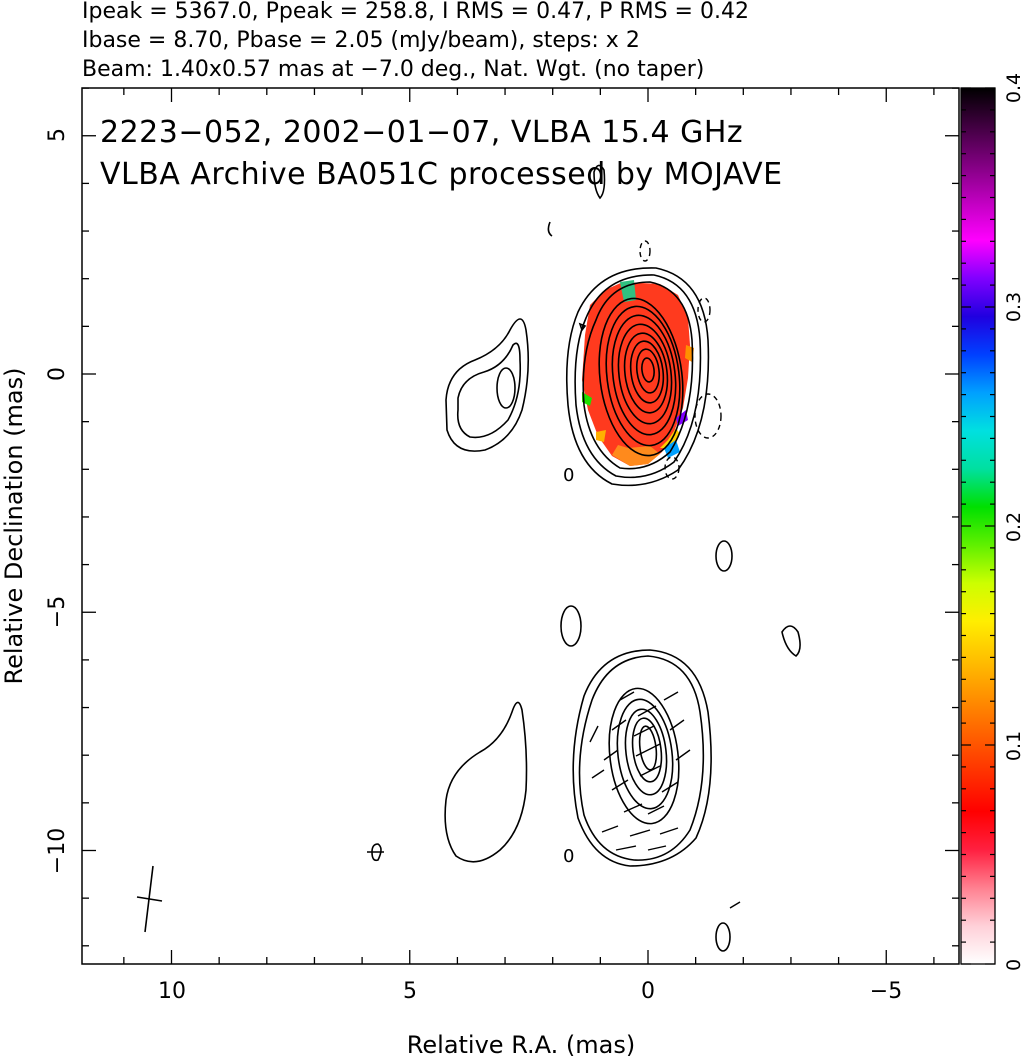 Image resolution: width=1022 pixels, height=1060 pixels. What do you see at coordinates (521, 1045) in the screenshot?
I see `x-axis-label: Relative R.A. (mas)` at bounding box center [521, 1045].